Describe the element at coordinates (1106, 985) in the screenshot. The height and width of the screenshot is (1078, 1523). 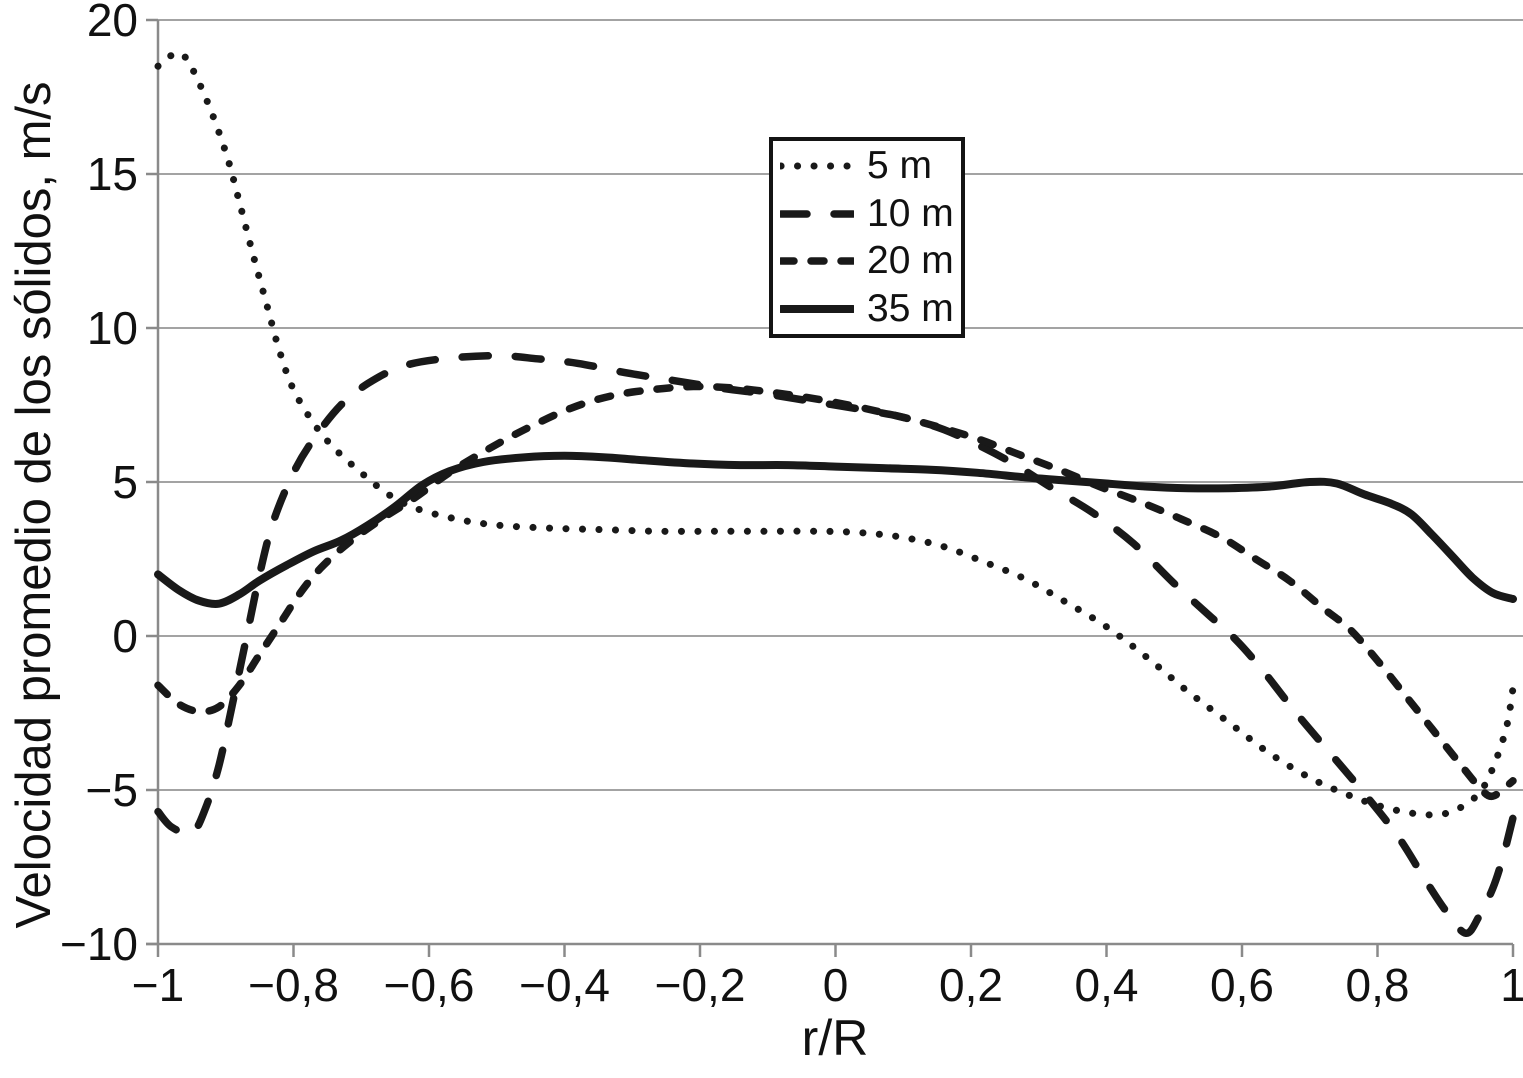
I see `x-tick-label: 0,4` at that location.